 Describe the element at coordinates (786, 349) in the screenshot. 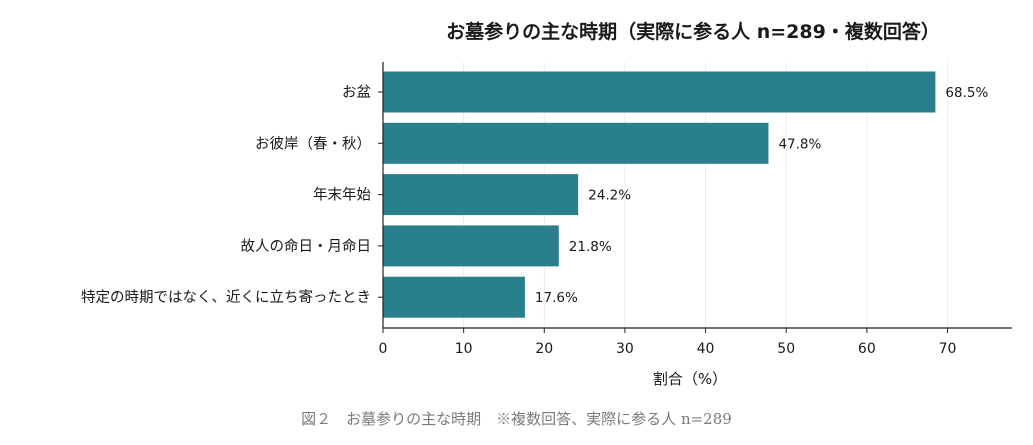

I see `x-tick-label: 50` at that location.